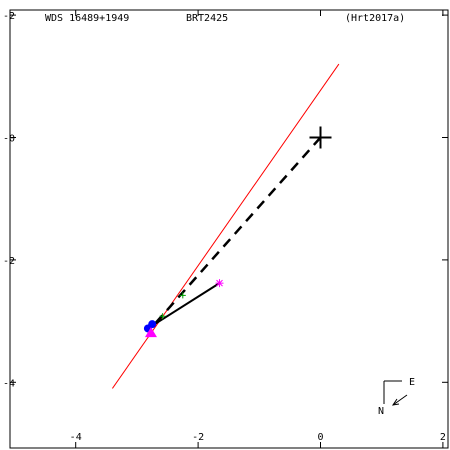 The image size is (450, 450). What do you see at coordinates (443, 437) in the screenshot?
I see `x-tick-label: 2` at bounding box center [443, 437].